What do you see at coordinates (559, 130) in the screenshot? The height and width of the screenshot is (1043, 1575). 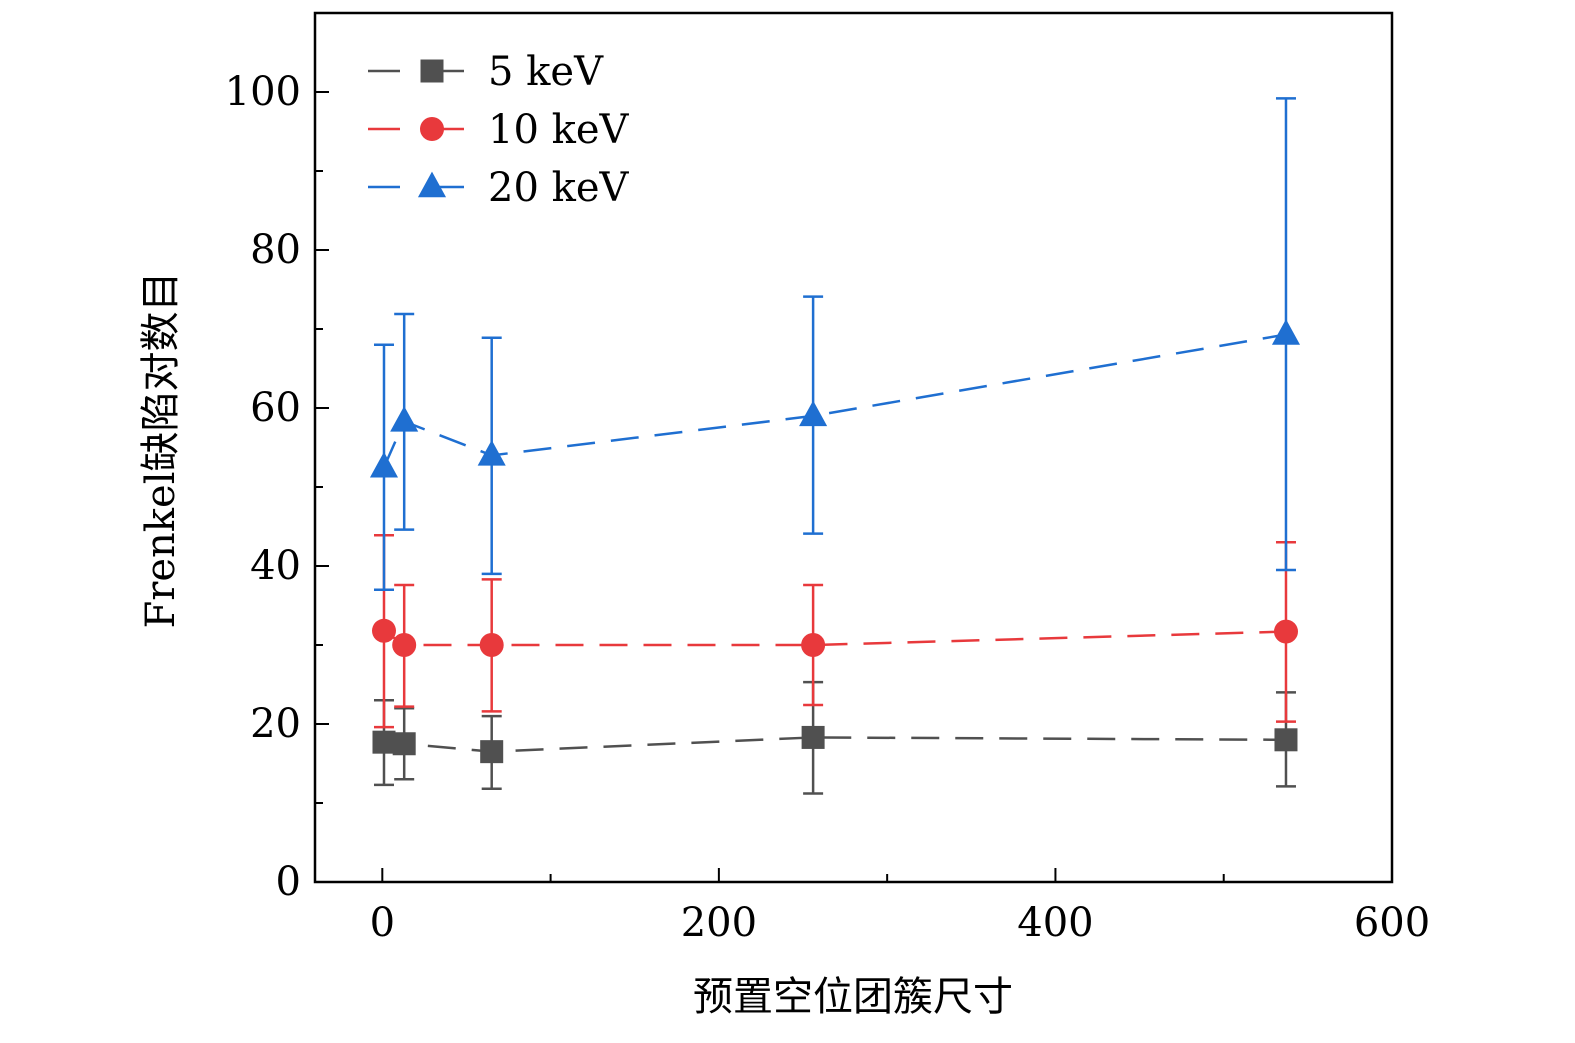 I see `legend-label: 10 keV` at bounding box center [559, 130].